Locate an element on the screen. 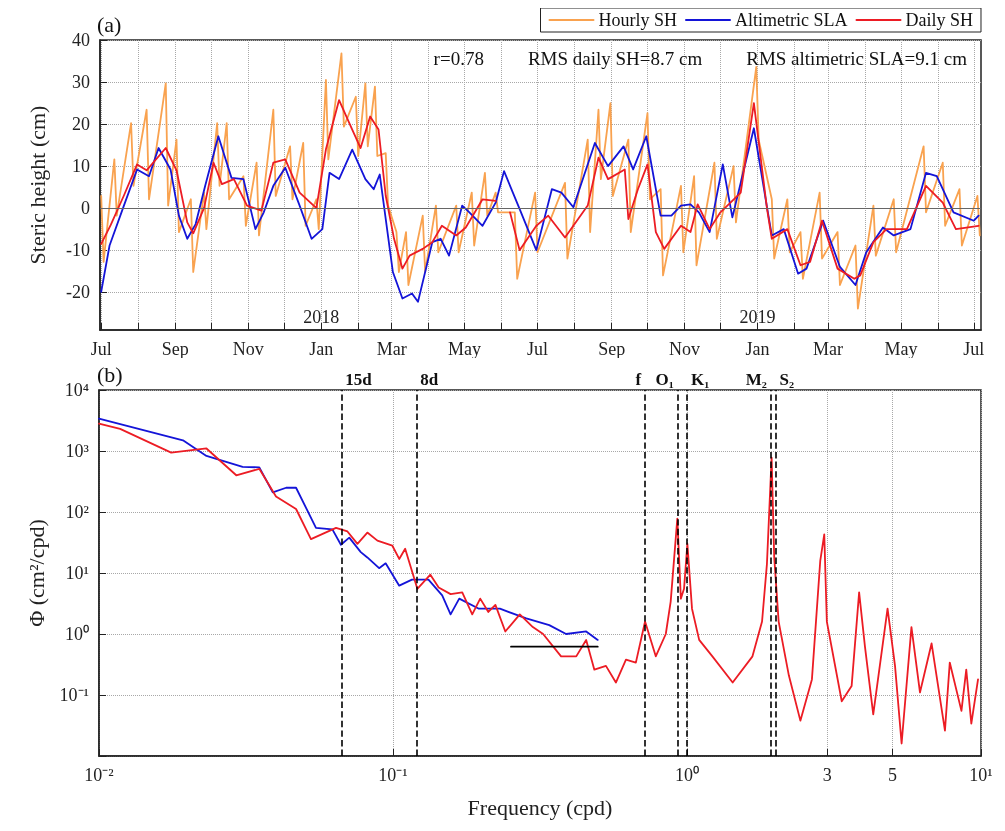  y-tick-label: 40 is located at coordinates (81, 40).